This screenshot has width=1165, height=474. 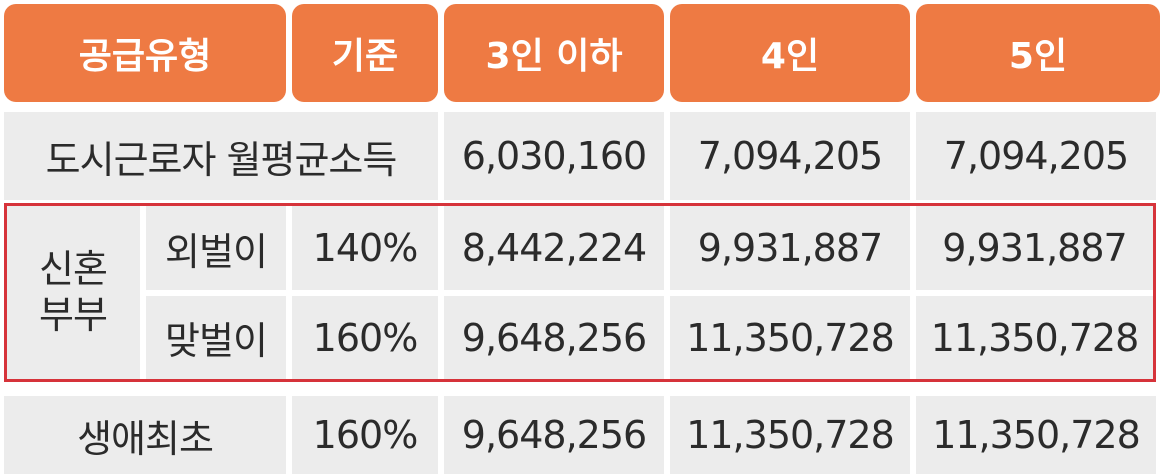 I want to click on newlywed-label-line2: 부부, so click(x=73, y=314).